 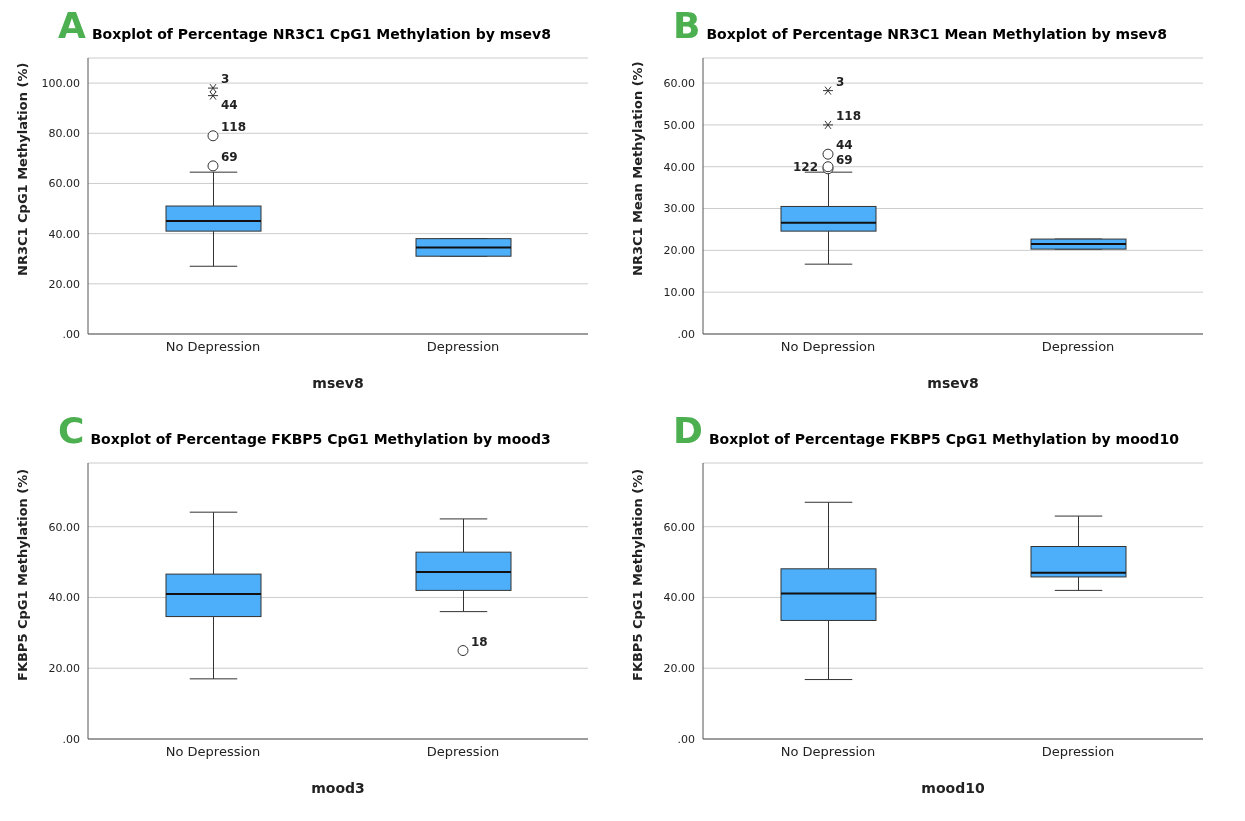 I want to click on x-axis-title: mood3, so click(x=338, y=788).